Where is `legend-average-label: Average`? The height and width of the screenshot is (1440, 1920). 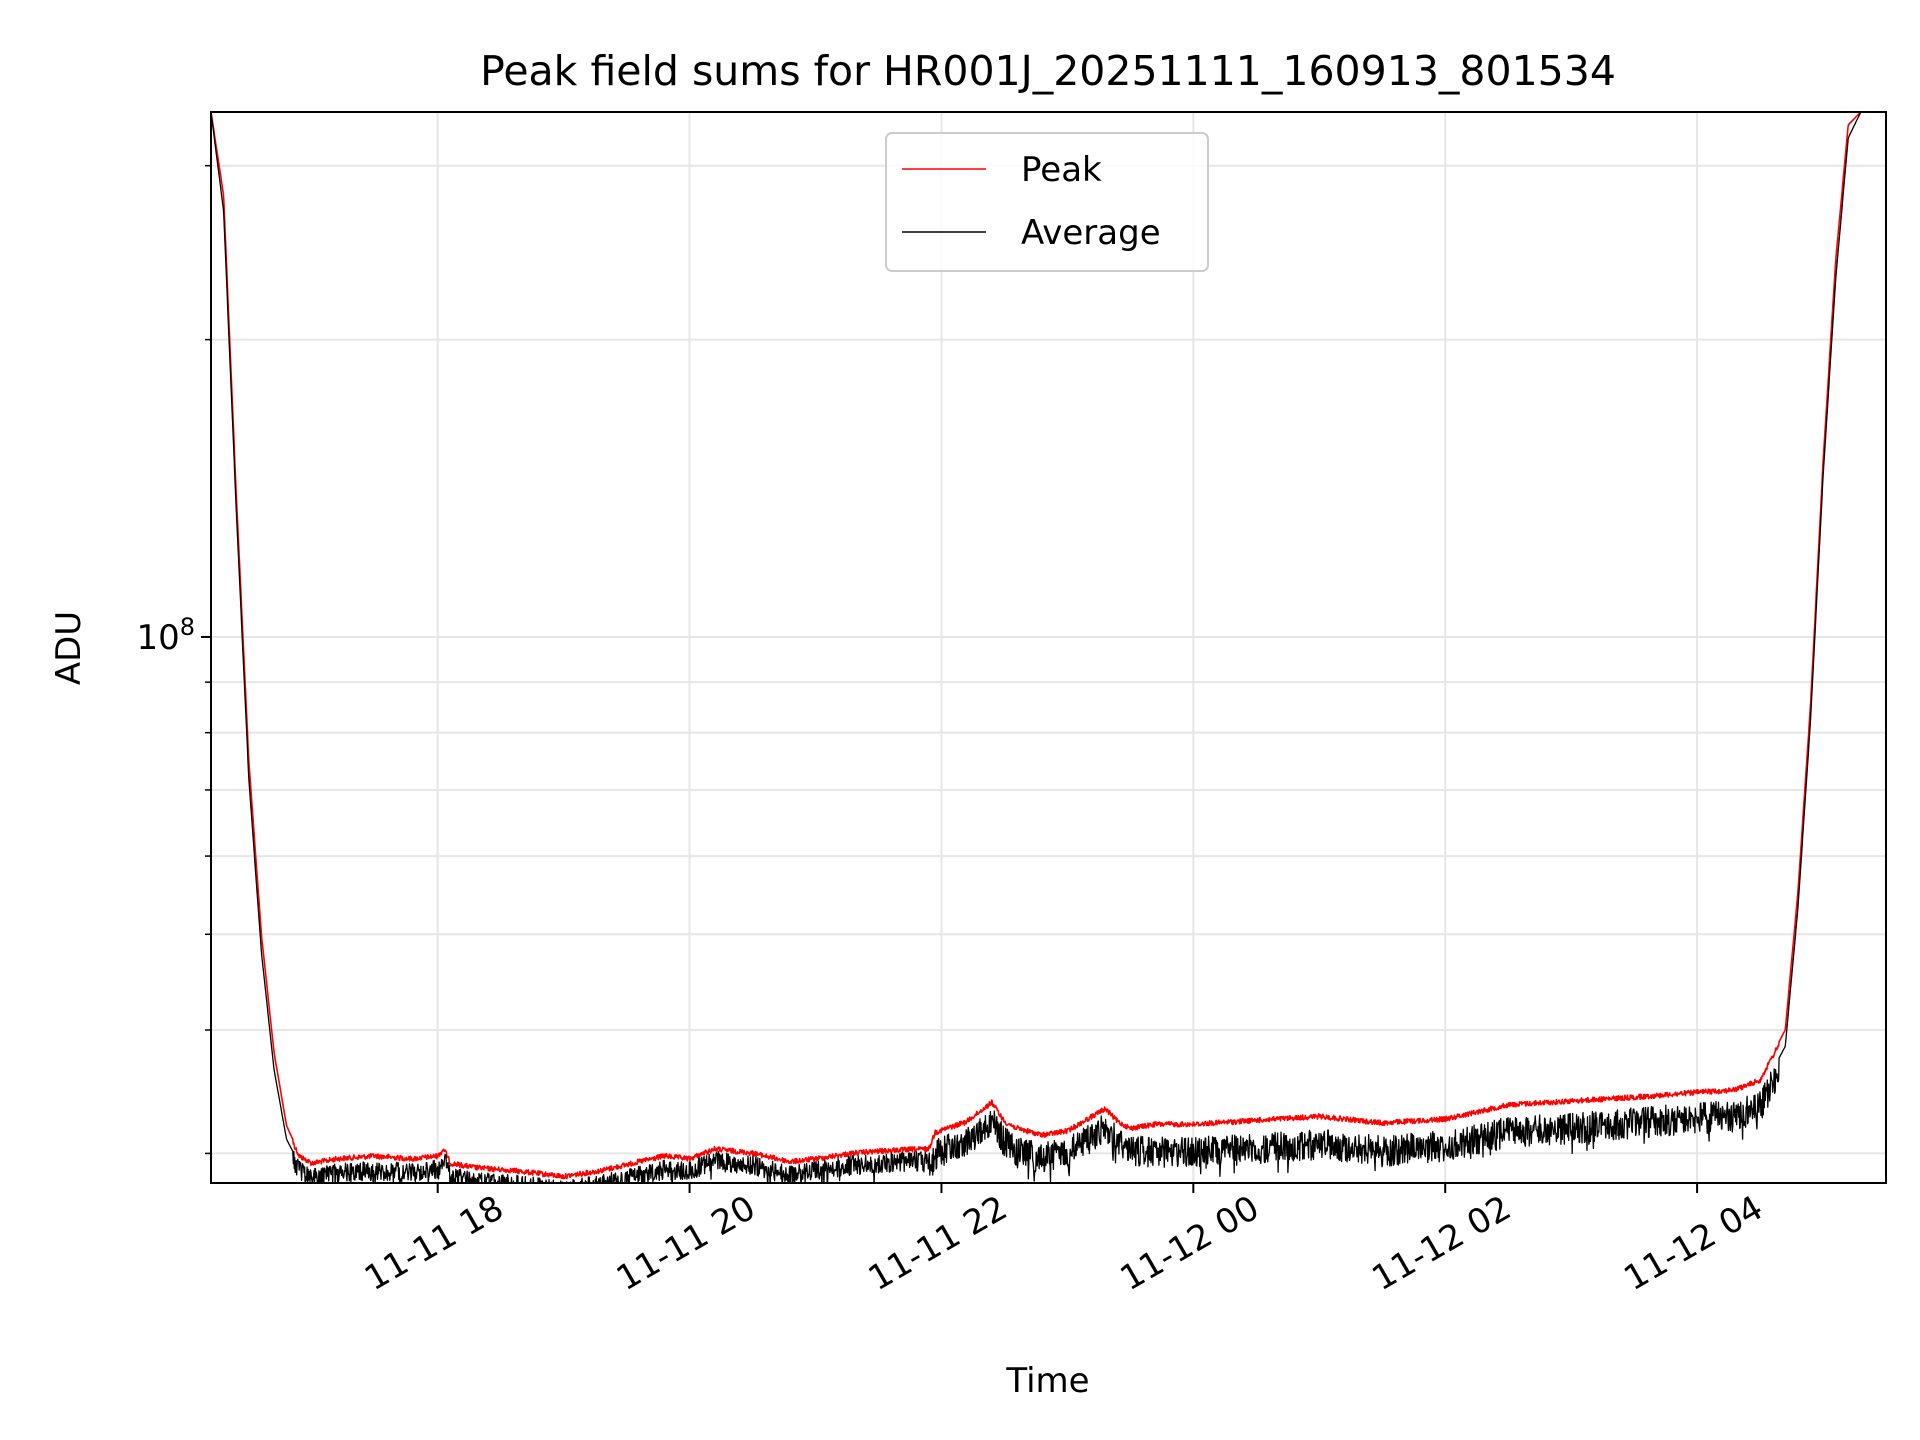 legend-average-label: Average is located at coordinates (1091, 233).